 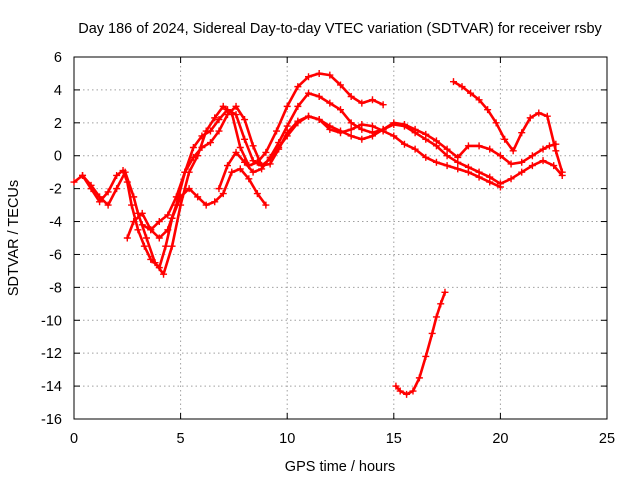 What do you see at coordinates (51, 387) in the screenshot?
I see `y-tick-label: -14` at bounding box center [51, 387].